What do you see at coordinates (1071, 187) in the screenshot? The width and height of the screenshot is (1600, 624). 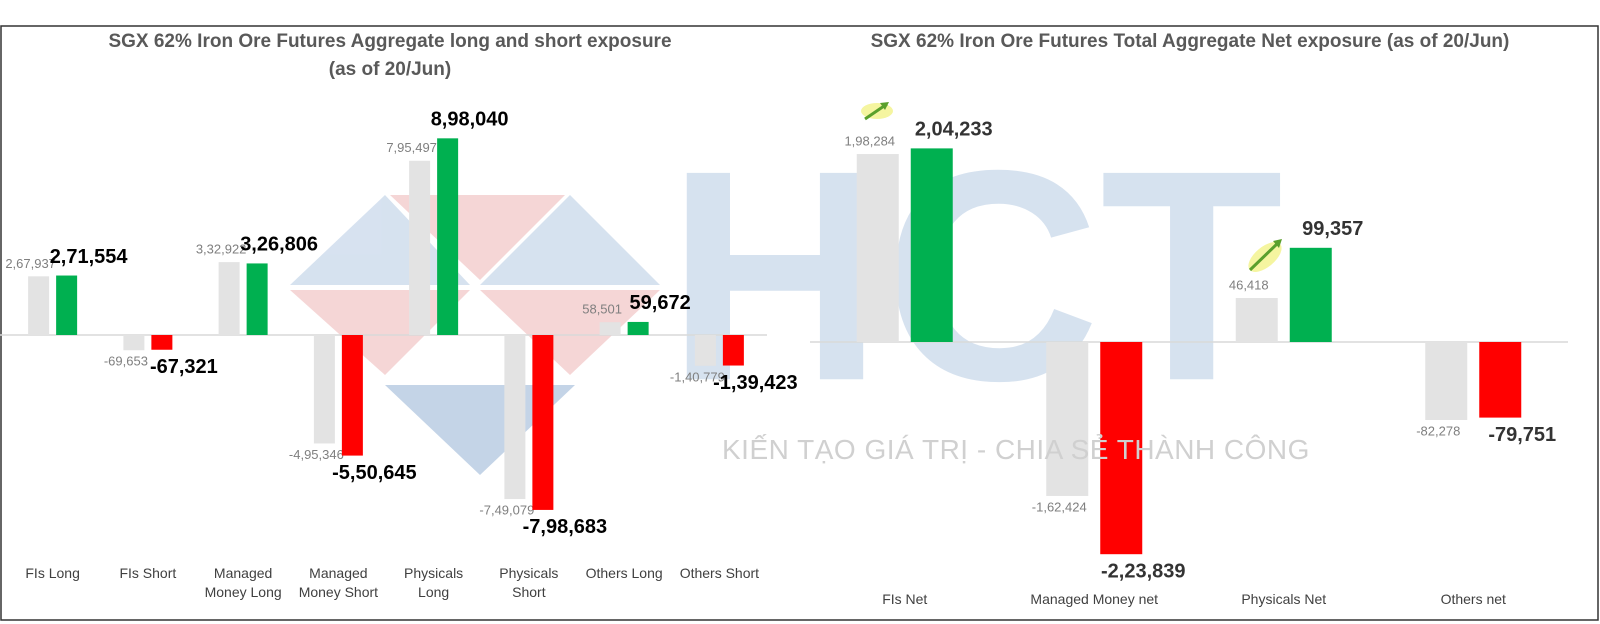 I see `arrows` at bounding box center [1071, 187].